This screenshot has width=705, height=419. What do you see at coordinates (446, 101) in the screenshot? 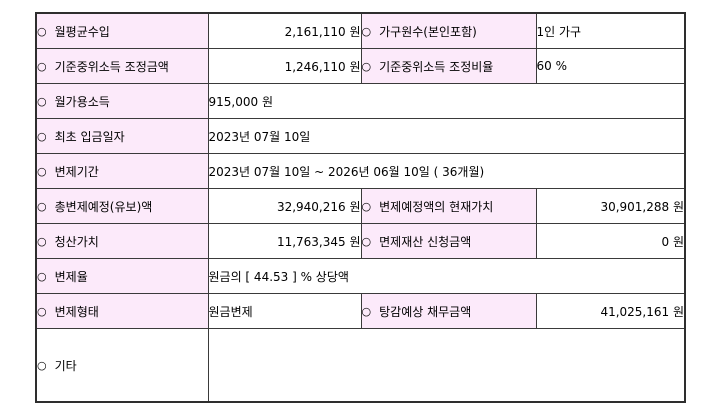
I see `value-cell-monthly-available-income: 915,000 원` at bounding box center [446, 101].